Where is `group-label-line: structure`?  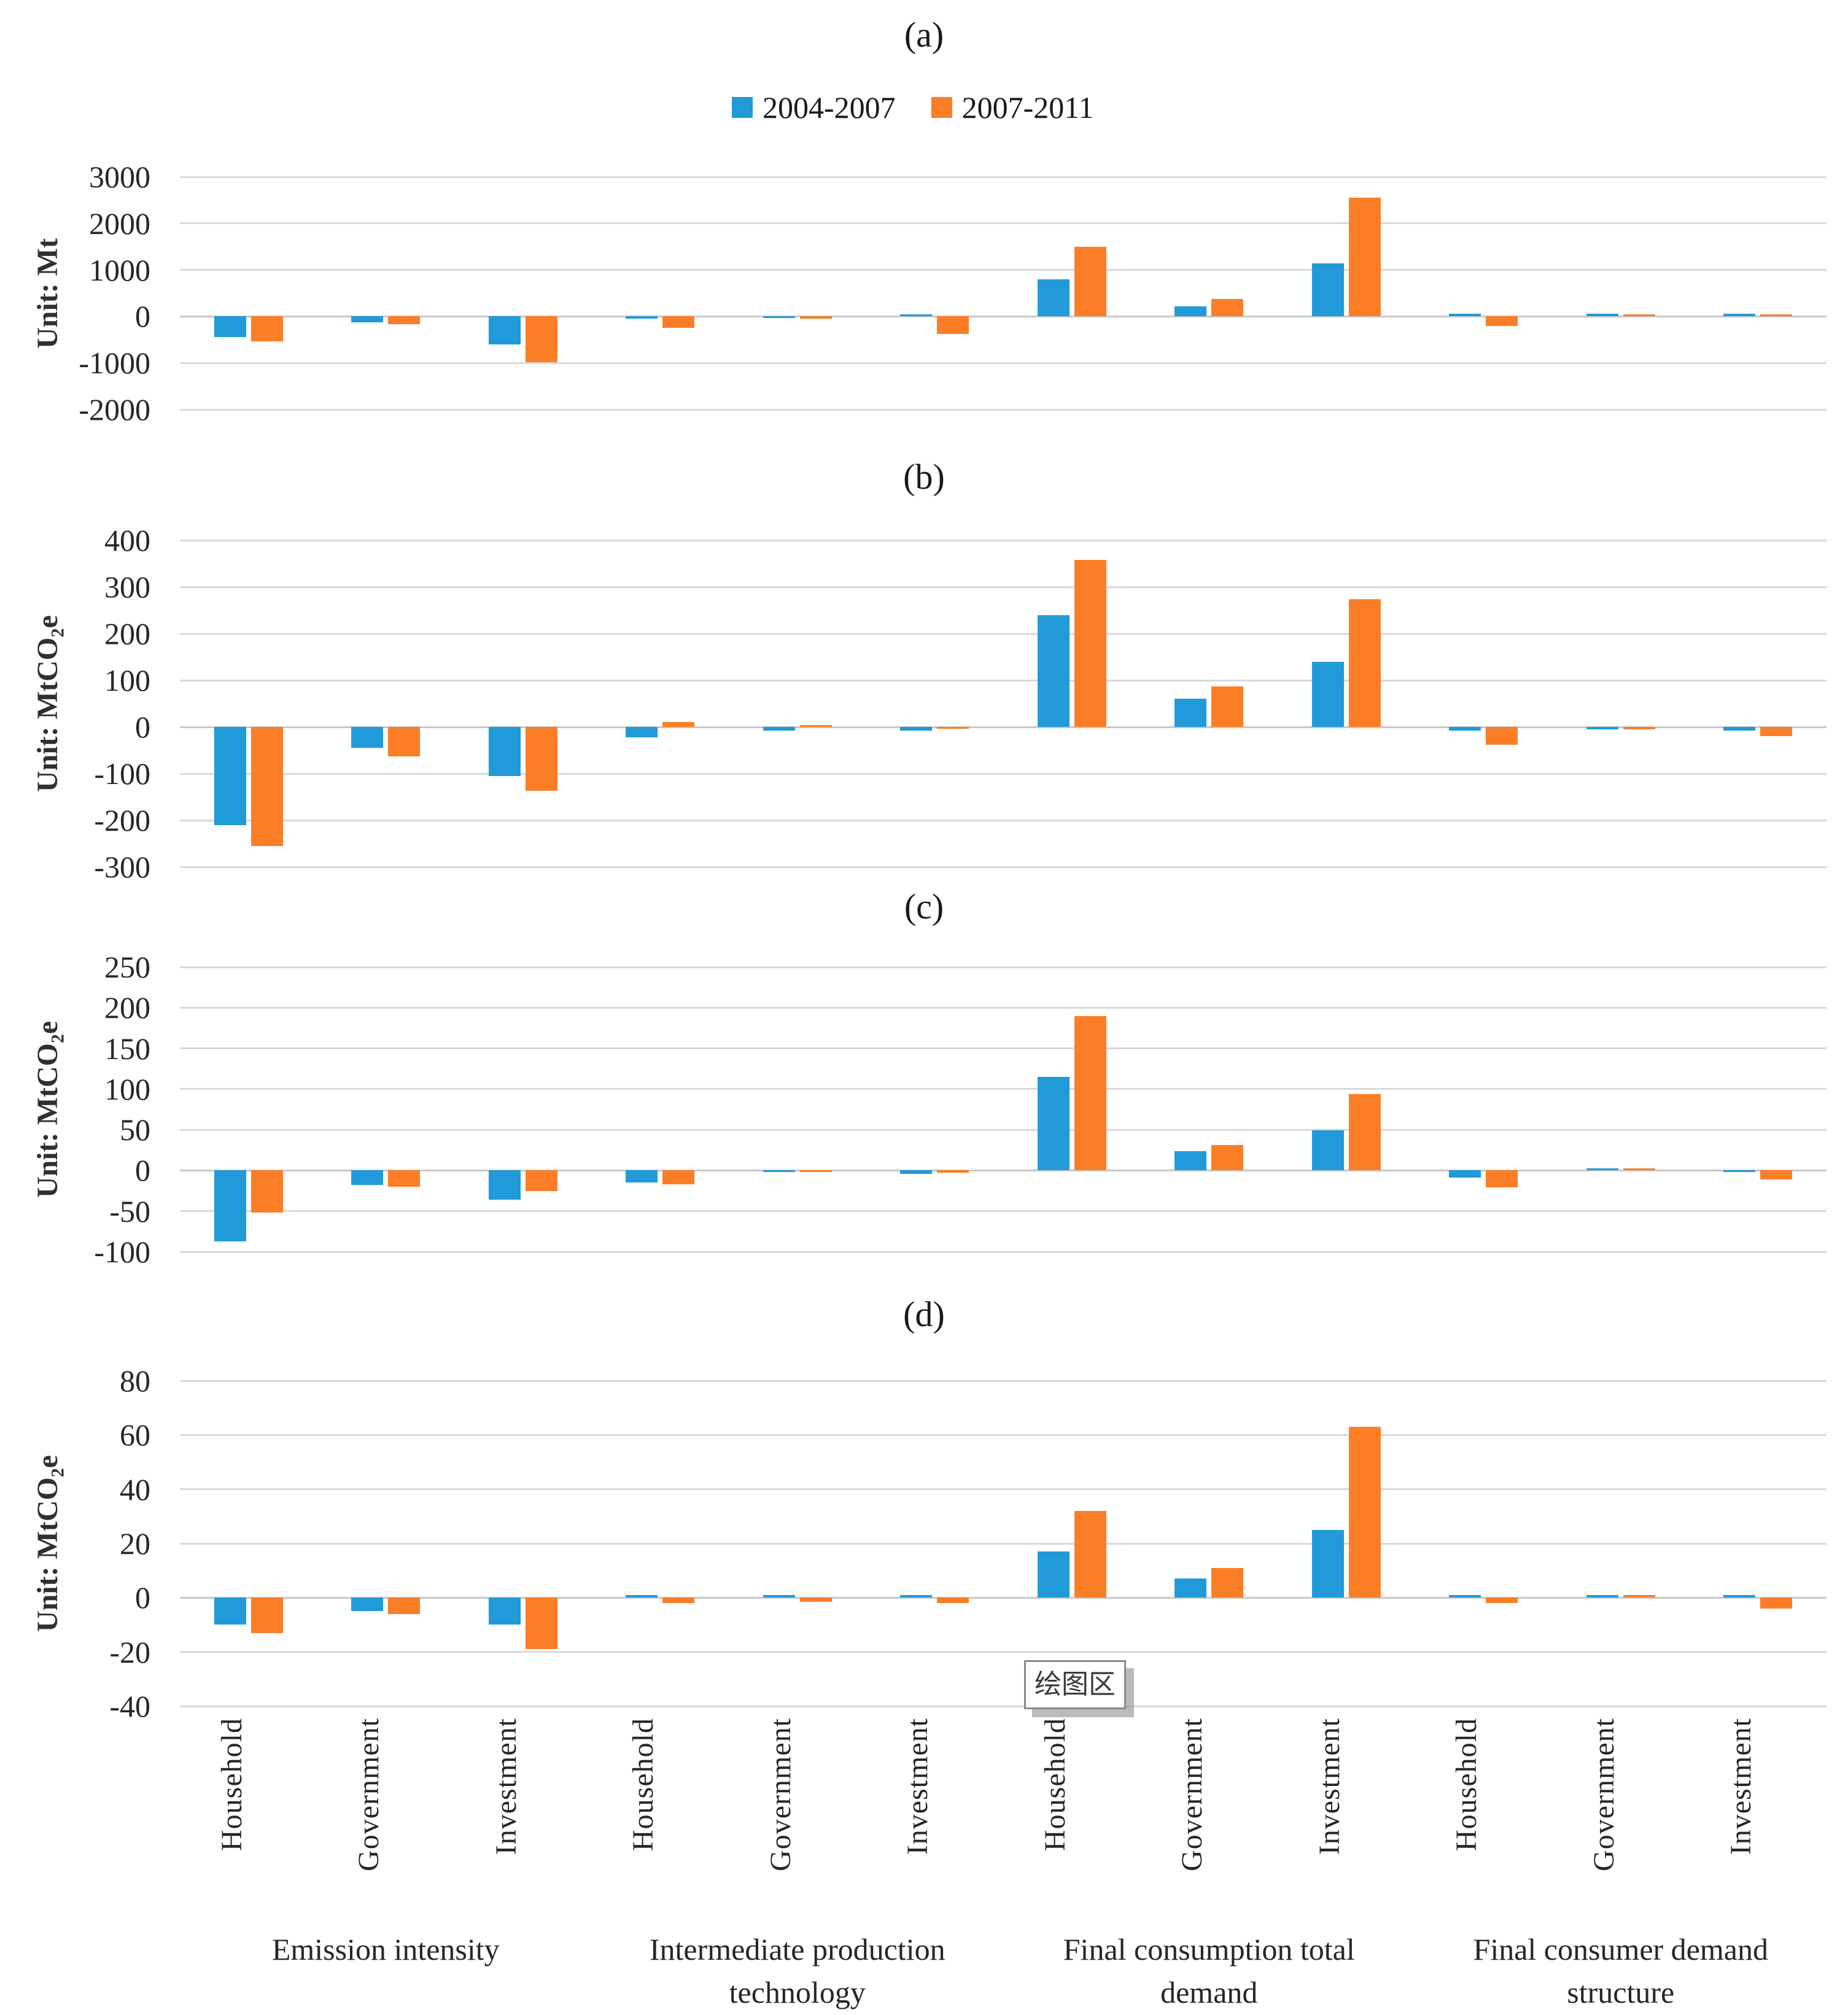 group-label-line: structure is located at coordinates (1621, 1992).